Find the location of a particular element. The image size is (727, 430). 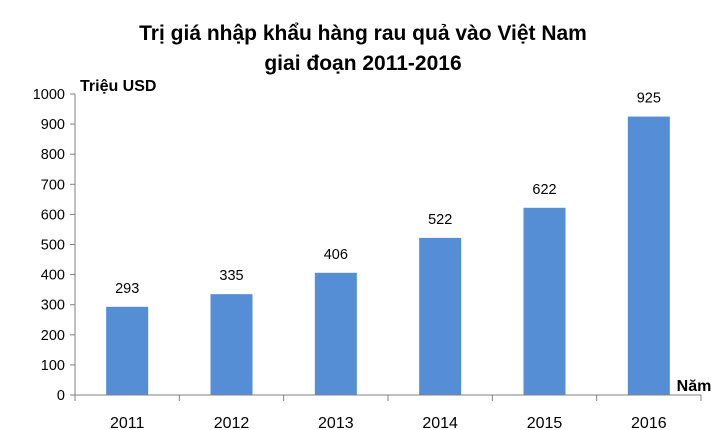

data-label-2014: 522 is located at coordinates (440, 220).